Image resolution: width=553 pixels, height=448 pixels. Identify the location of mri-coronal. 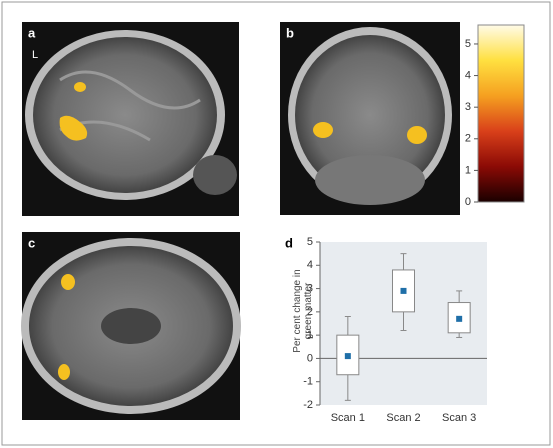
(370, 118).